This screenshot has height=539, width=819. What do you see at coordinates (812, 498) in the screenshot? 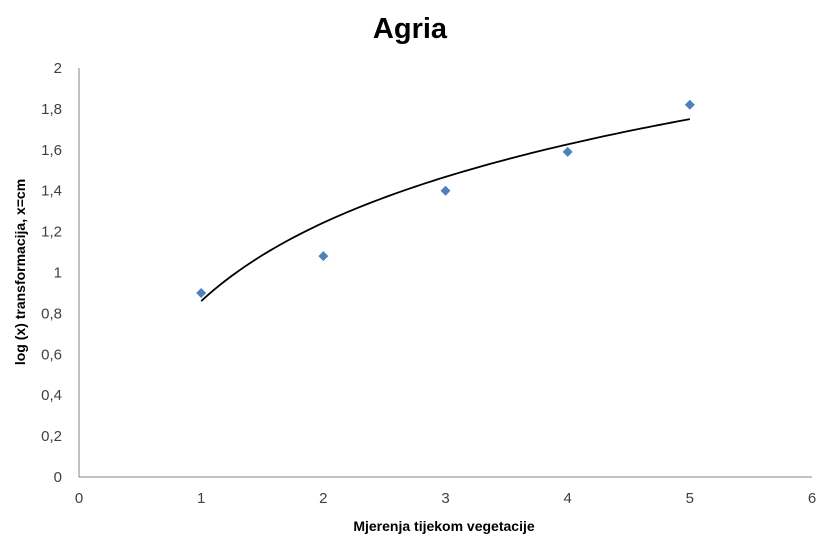
I see `x-tick-label: 6` at bounding box center [812, 498].